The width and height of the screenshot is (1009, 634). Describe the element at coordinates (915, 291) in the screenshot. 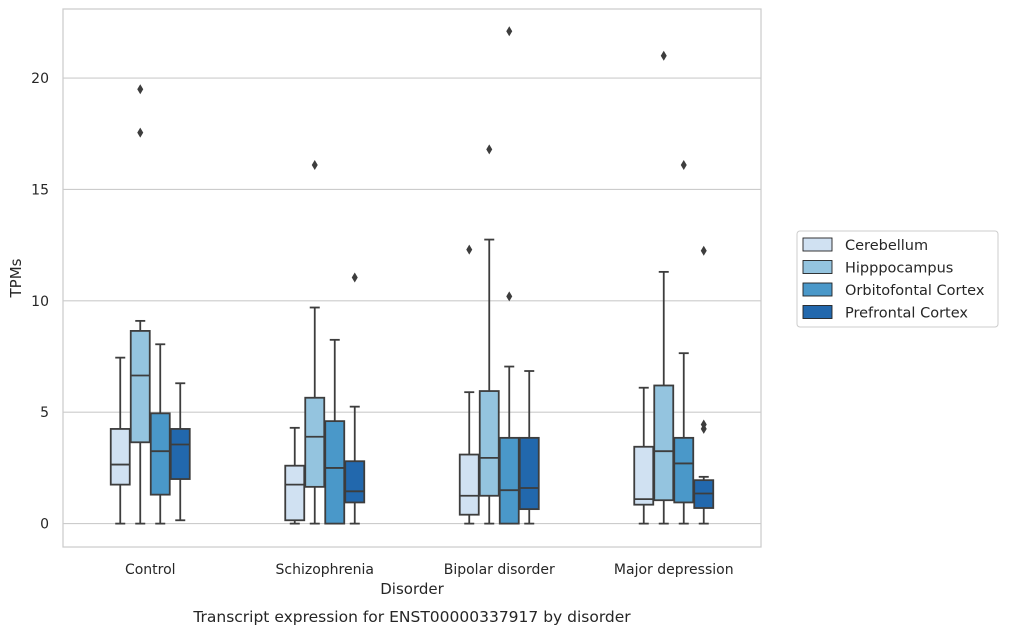

I see `legend-label-2: Orbitofontal Cortex` at that location.